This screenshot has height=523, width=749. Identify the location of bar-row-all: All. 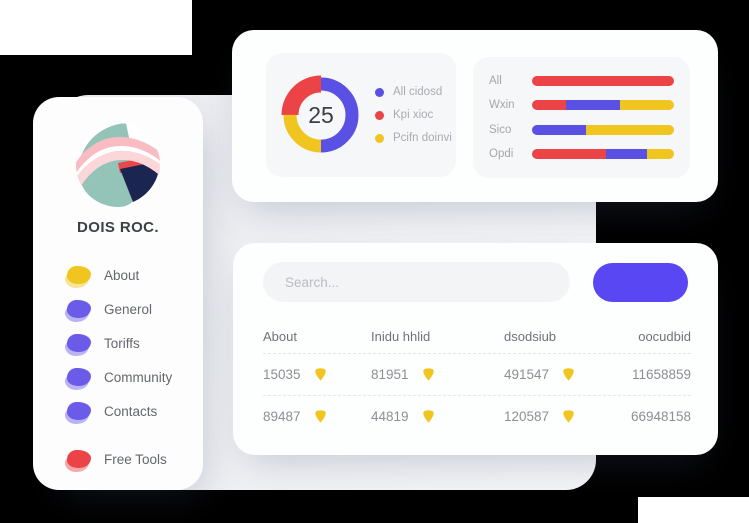
(581, 81).